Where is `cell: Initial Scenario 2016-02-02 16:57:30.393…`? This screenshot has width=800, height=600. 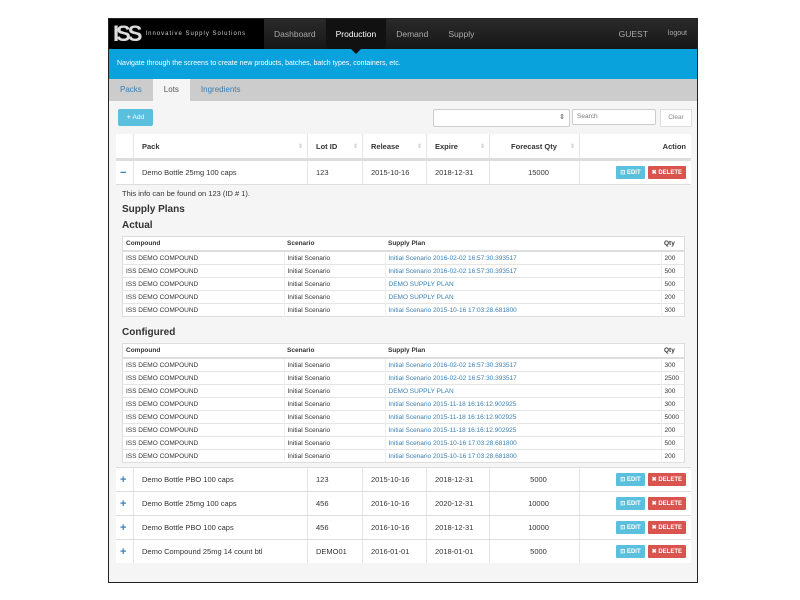 cell: Initial Scenario 2016-02-02 16:57:30.393… is located at coordinates (522, 378).